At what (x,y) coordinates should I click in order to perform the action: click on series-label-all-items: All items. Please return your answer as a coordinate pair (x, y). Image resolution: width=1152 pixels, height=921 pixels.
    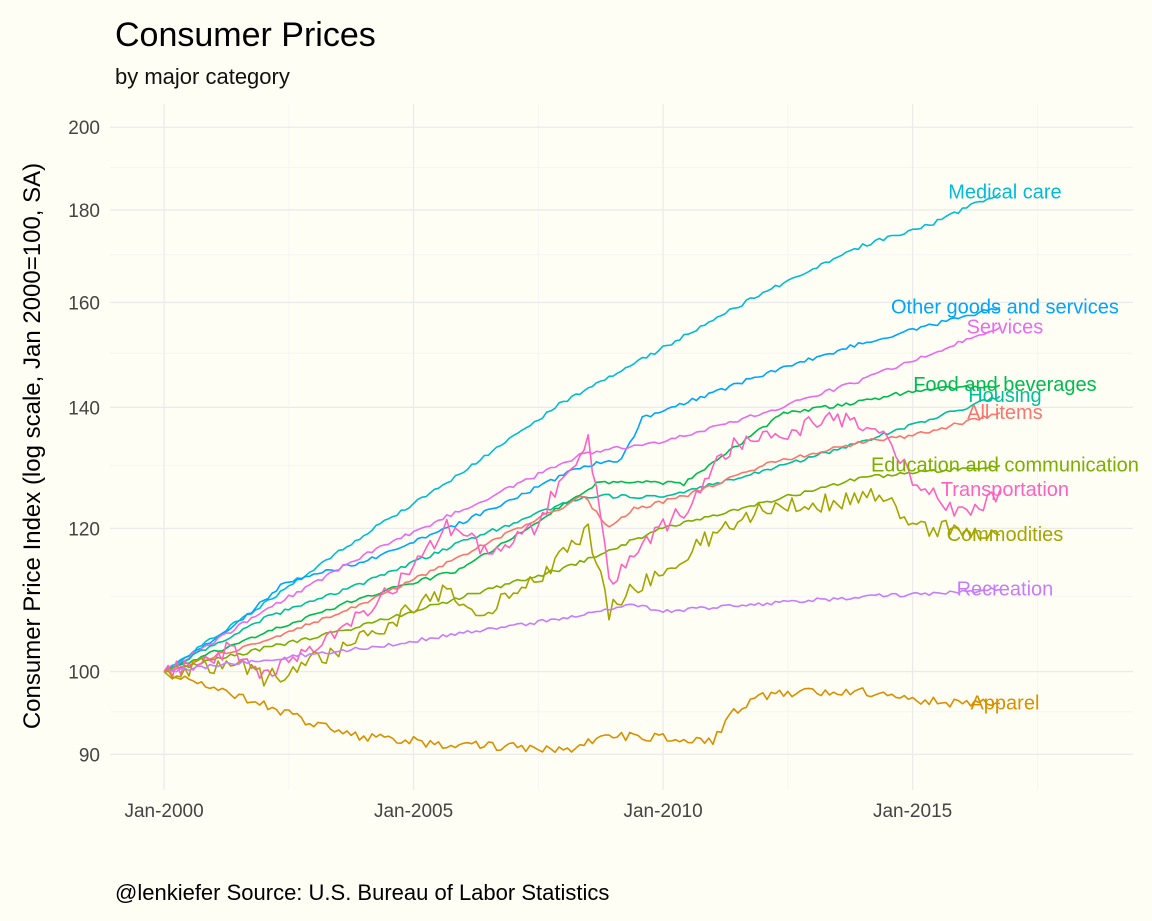
    Looking at the image, I should click on (1005, 413).